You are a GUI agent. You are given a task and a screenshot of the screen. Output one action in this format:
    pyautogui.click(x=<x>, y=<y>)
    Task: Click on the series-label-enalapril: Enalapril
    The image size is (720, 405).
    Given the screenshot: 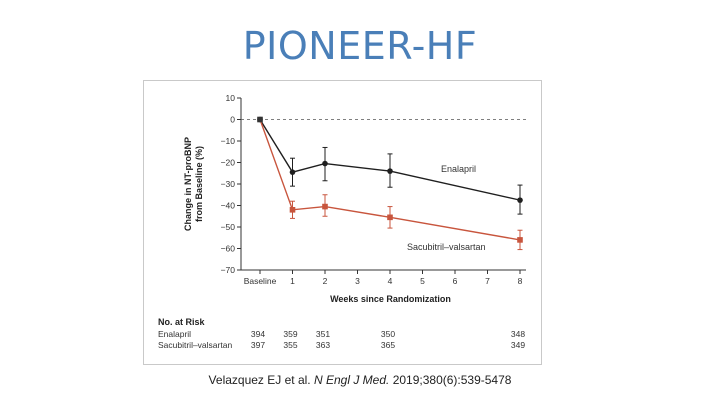 What is the action you would take?
    pyautogui.click(x=458, y=169)
    